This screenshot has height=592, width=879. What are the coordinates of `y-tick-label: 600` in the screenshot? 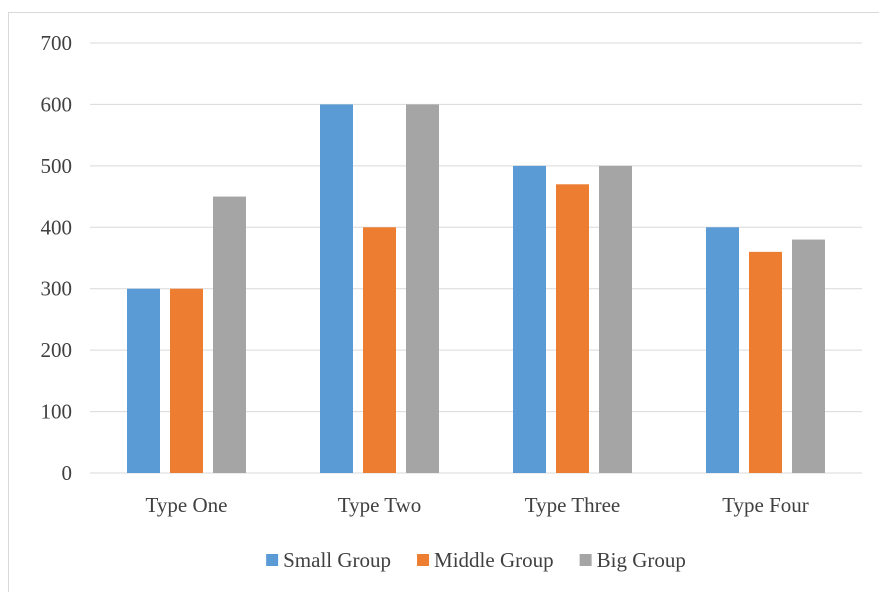 It's located at (57, 104).